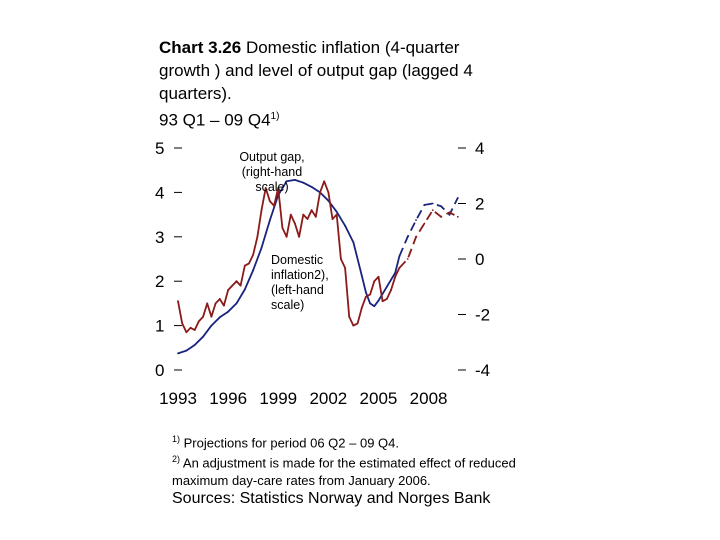 This screenshot has height=540, width=720. I want to click on inflation-annotation-line: inflation2),, so click(300, 275).